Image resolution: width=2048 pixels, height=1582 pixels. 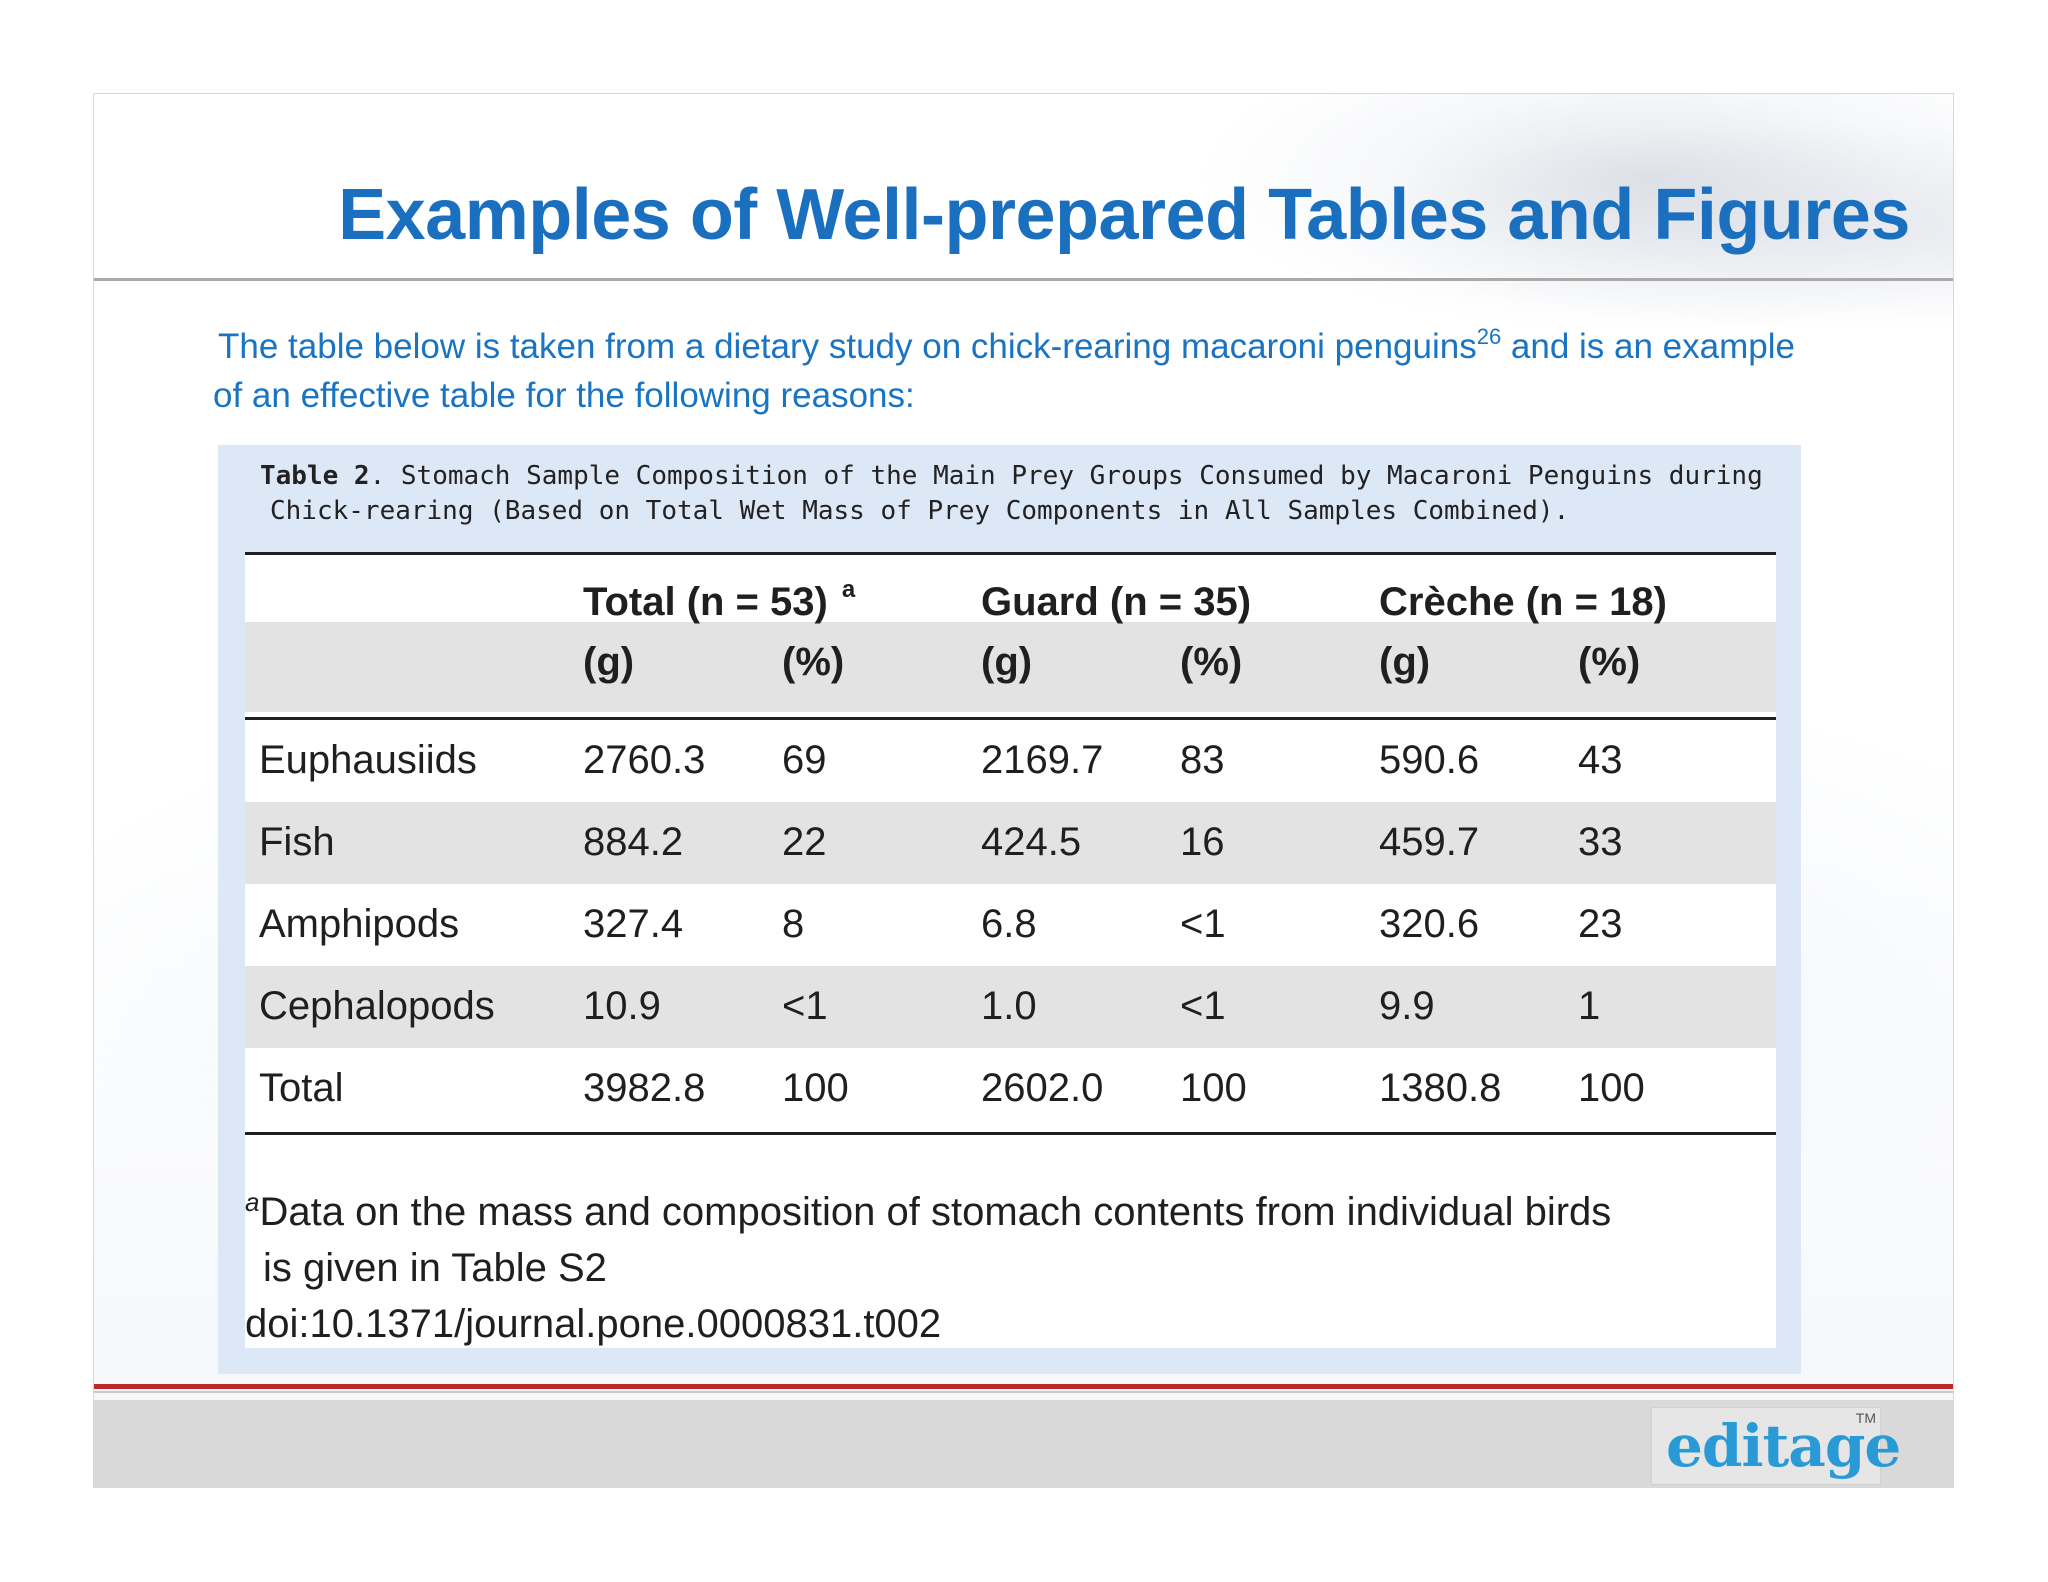 I want to click on footer-band, so click(x=1023, y=1443).